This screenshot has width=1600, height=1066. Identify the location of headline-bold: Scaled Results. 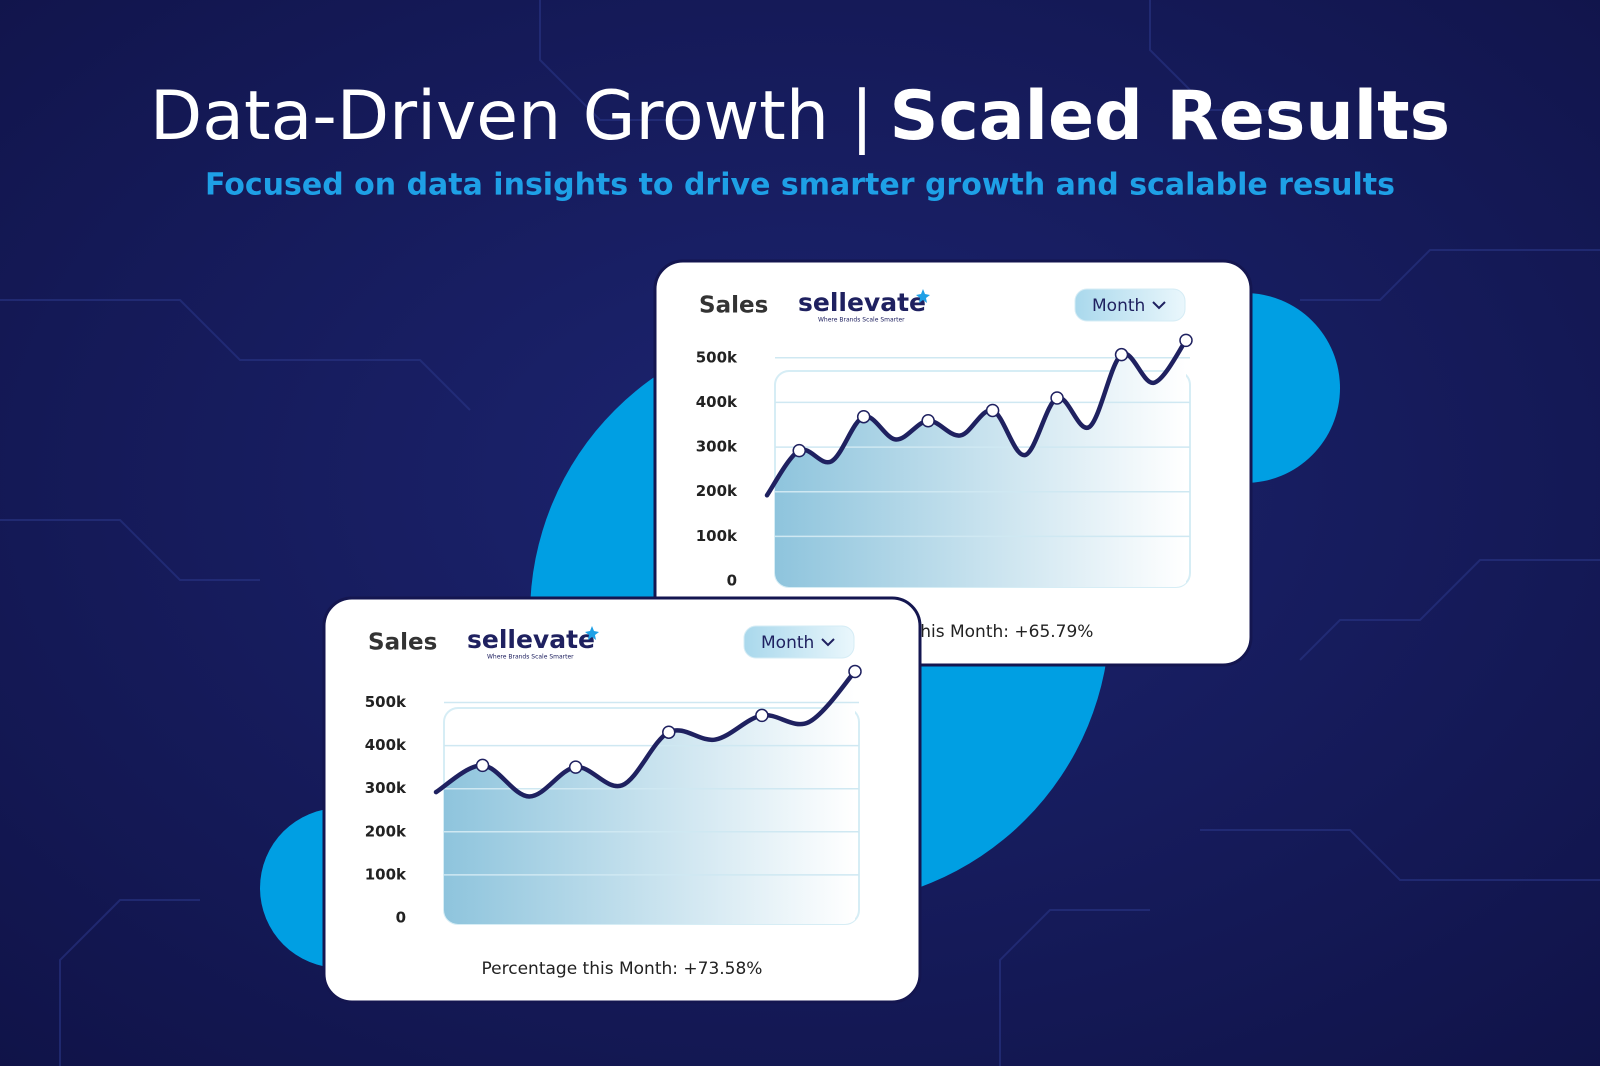
(1169, 116).